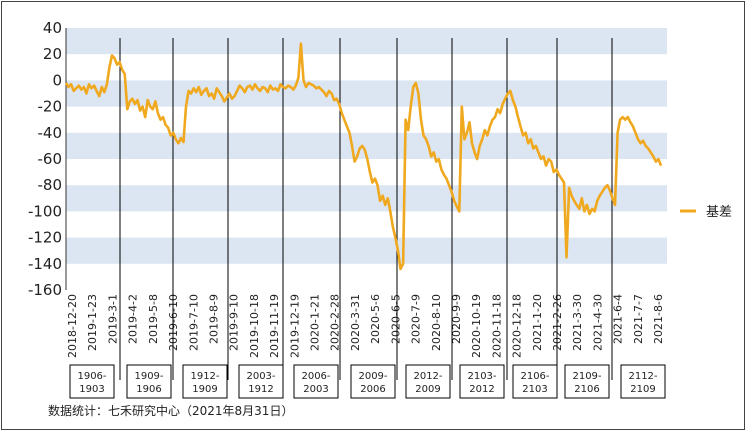 This screenshot has height=435, width=747. I want to click on contract-label: 2009, so click(427, 389).